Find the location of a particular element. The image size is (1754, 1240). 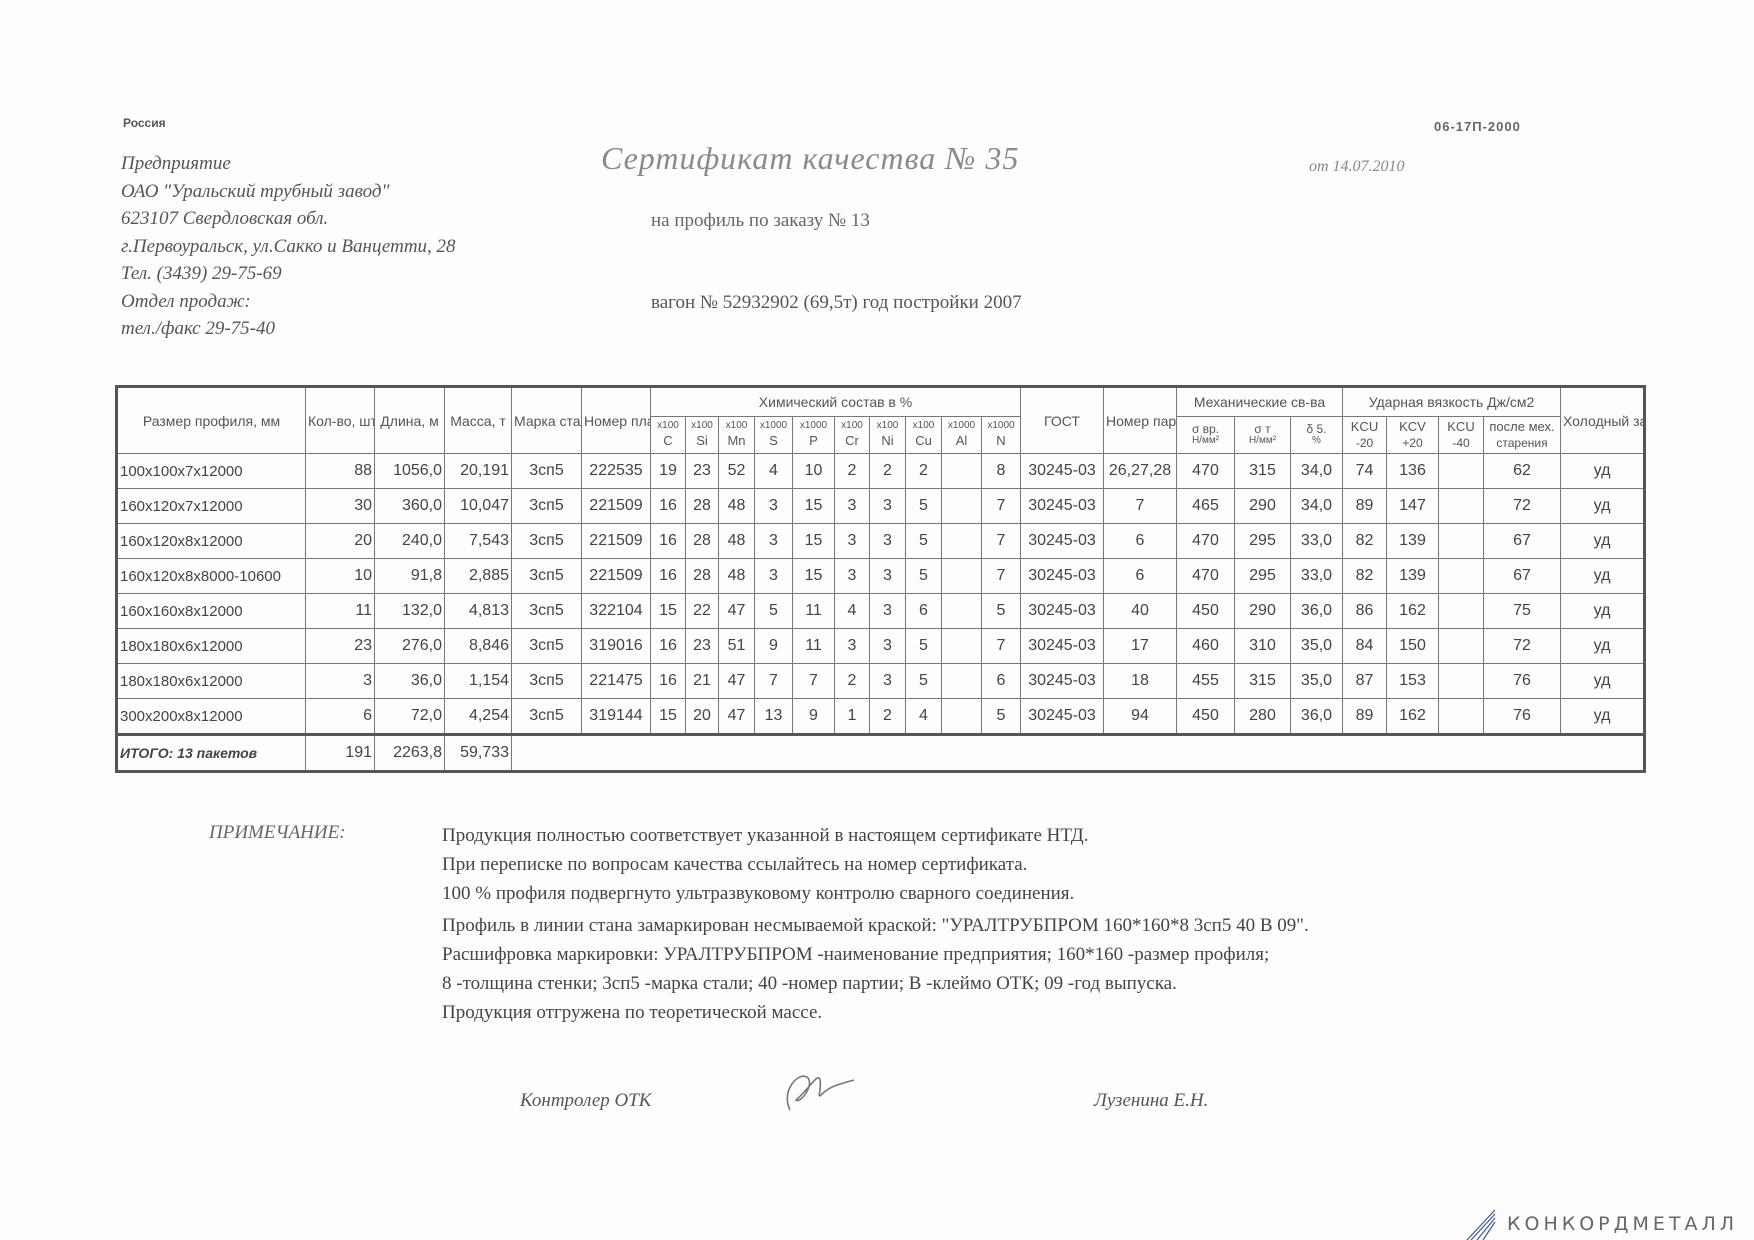

logo-text: КОНКОРДМЕТАЛЛ is located at coordinates (1623, 1224).